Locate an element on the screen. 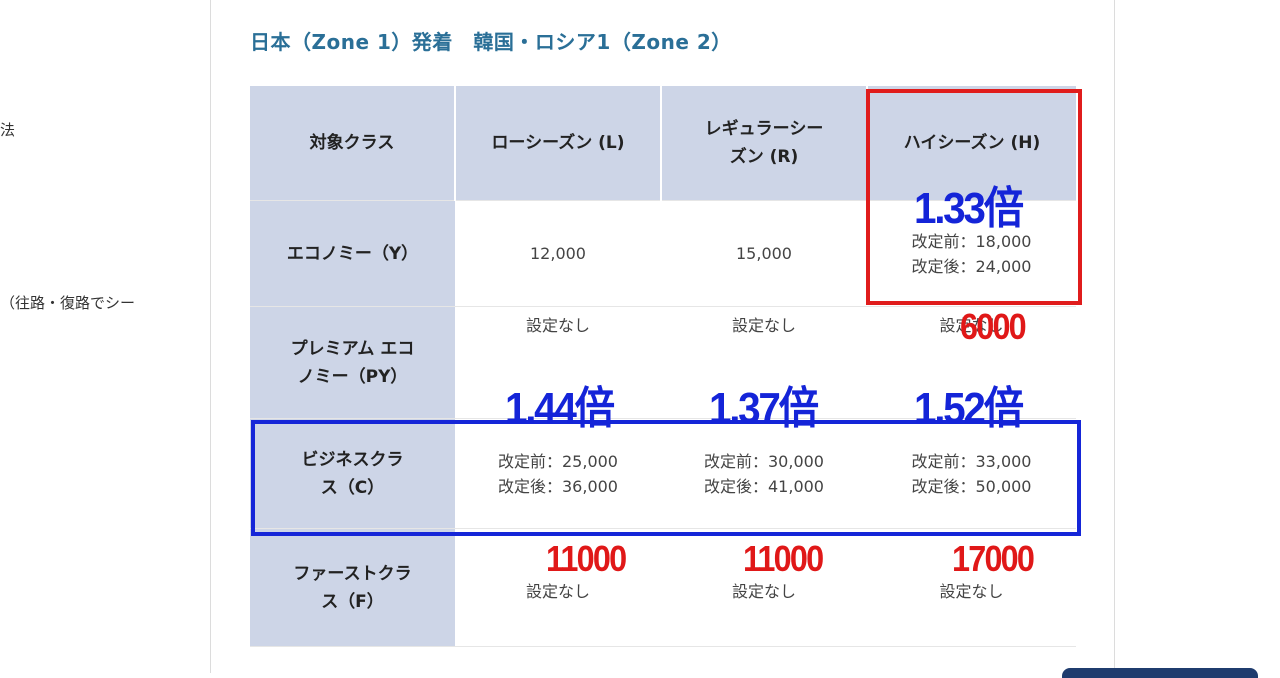 The height and width of the screenshot is (678, 1280). table-row: ファーストクラス（F） 設定なし 設定なし 設定なし is located at coordinates (663, 587).